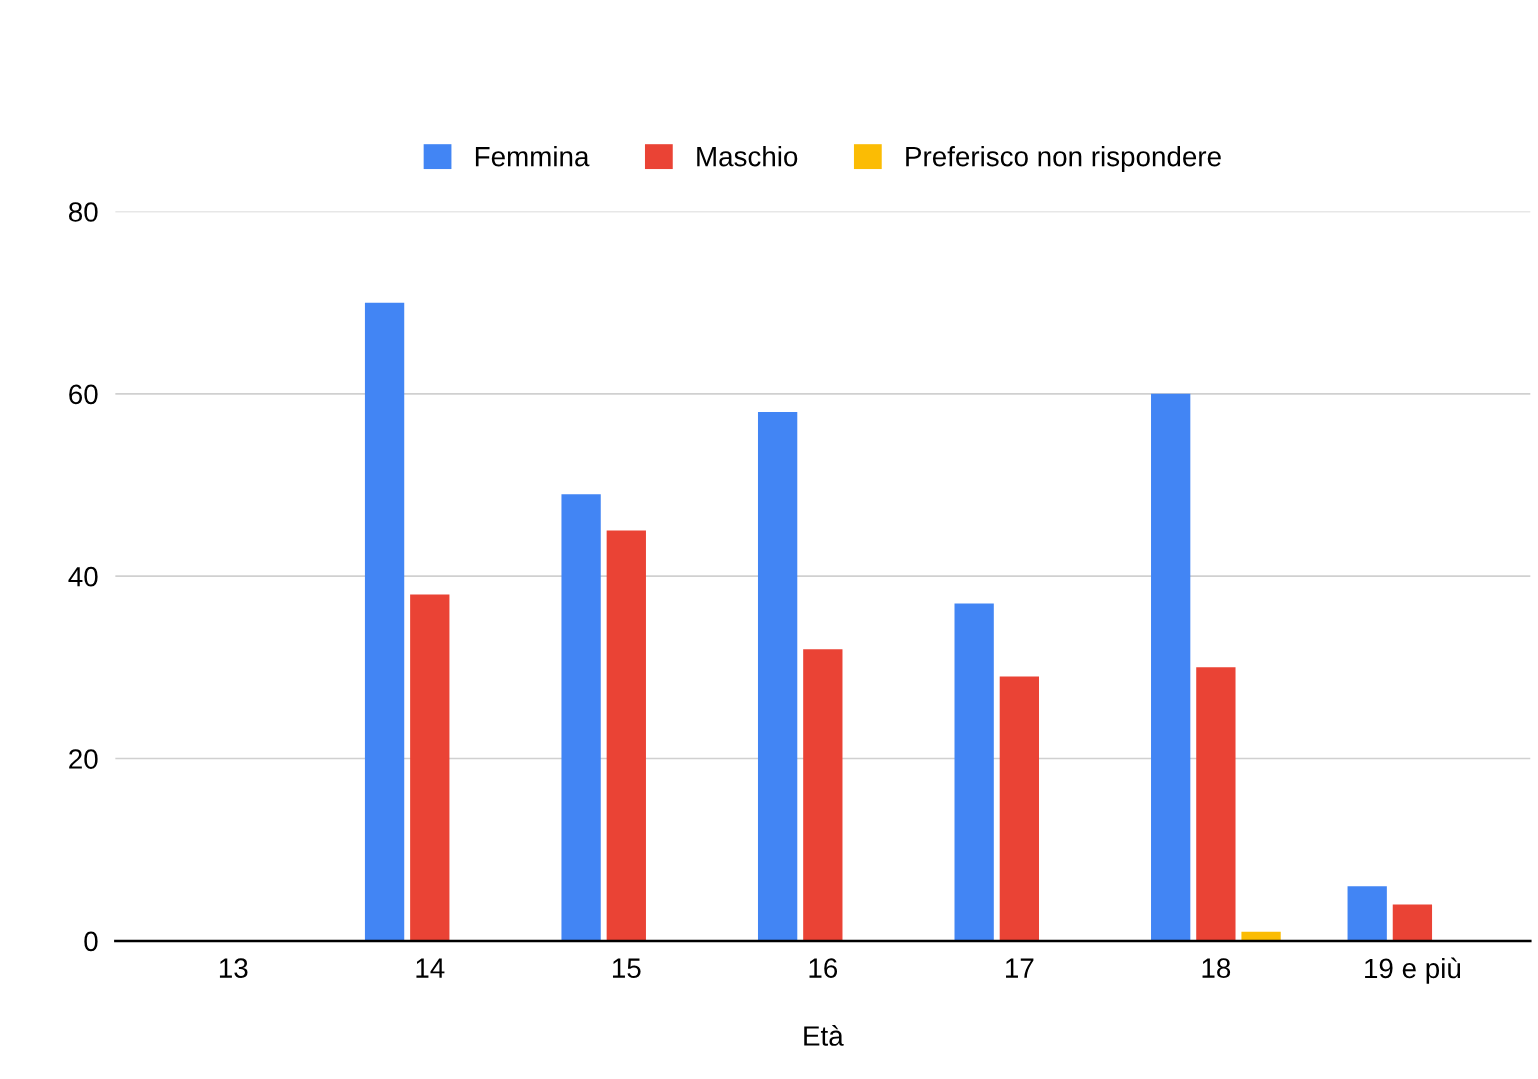 Image resolution: width=1538 pixels, height=1079 pixels. I want to click on x-tick-label: 16, so click(823, 968).